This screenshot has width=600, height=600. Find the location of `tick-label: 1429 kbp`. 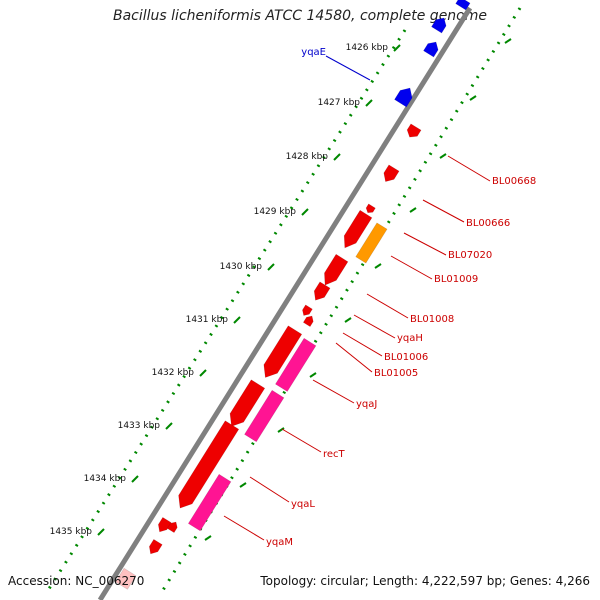

tick-label: 1429 kbp is located at coordinates (275, 212).